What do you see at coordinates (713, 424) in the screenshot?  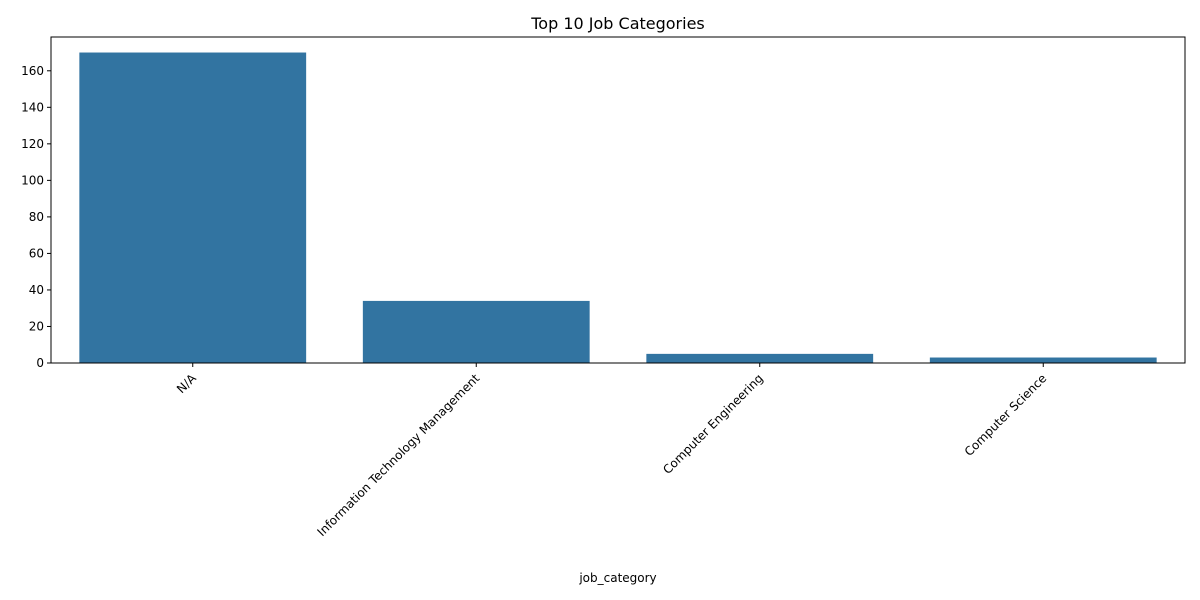 I see `x-tick-label-2: Computer Engineering` at bounding box center [713, 424].